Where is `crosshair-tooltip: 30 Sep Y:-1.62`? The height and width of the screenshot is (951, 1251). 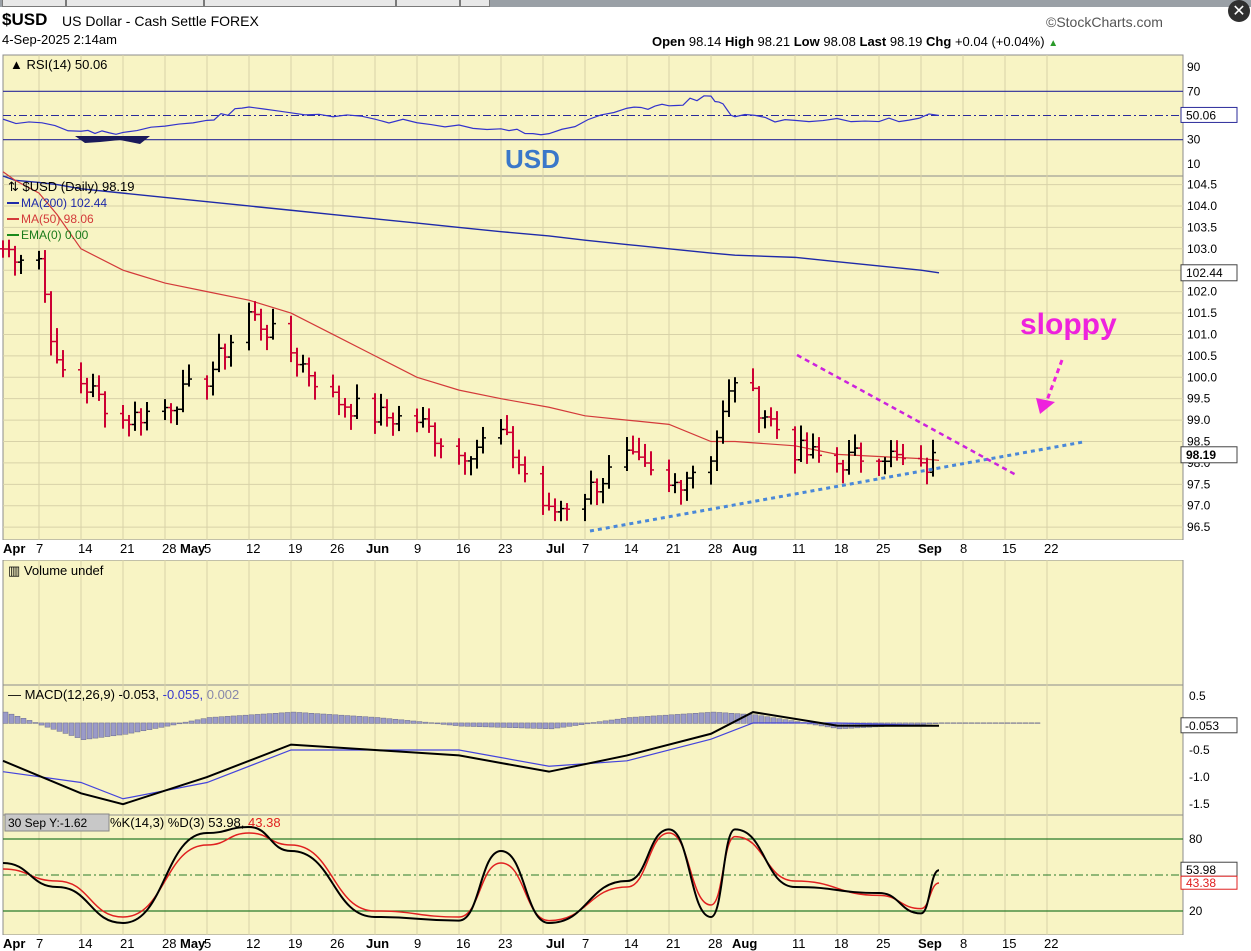
crosshair-tooltip: 30 Sep Y:-1.62 is located at coordinates (48, 823).